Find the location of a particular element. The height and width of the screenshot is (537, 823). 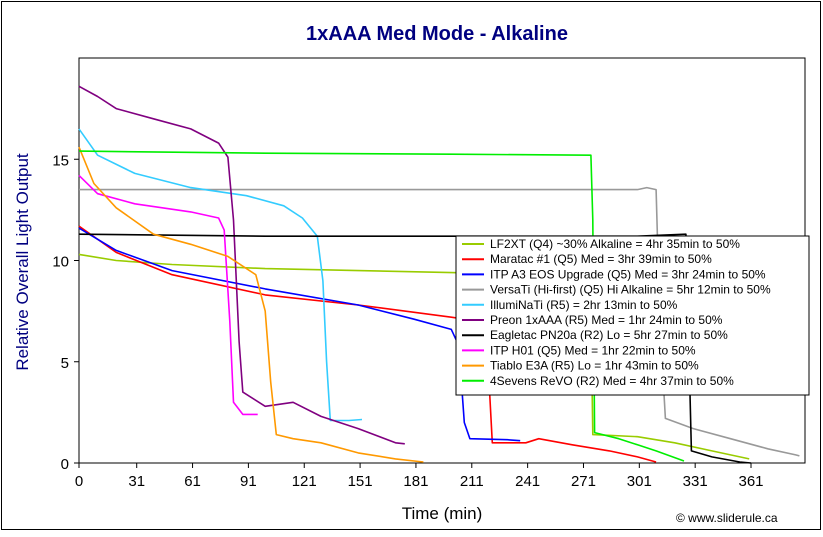

y-axis-label: Relative Overall Light Output is located at coordinates (22, 262).